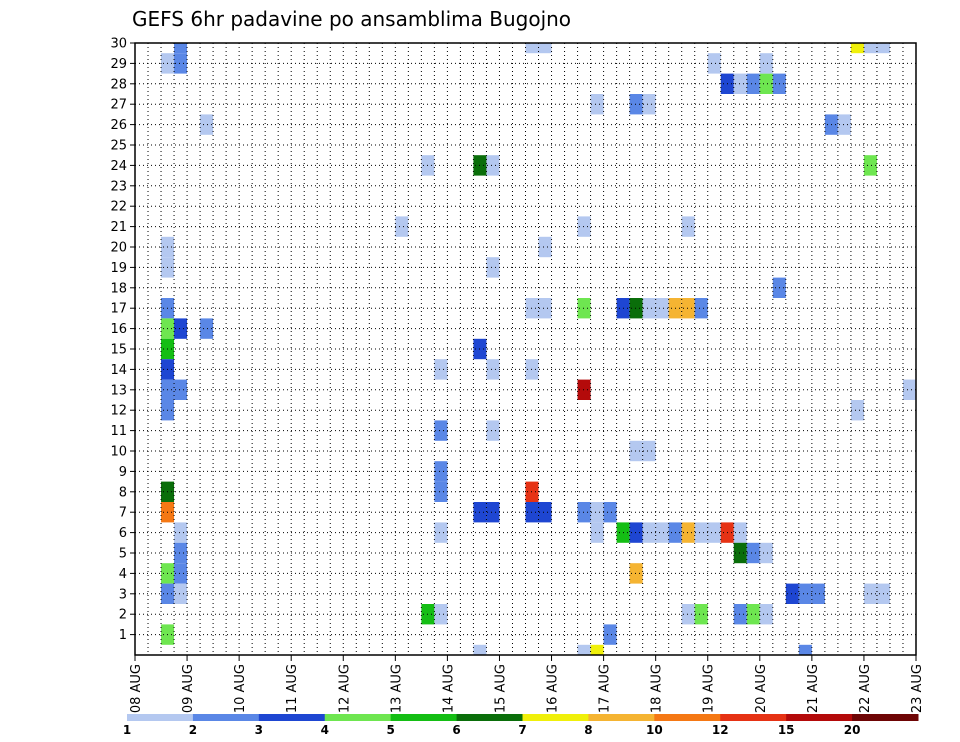 The height and width of the screenshot is (742, 960). Describe the element at coordinates (761, 688) in the screenshot. I see `x-tick-label: 20 AUG` at that location.